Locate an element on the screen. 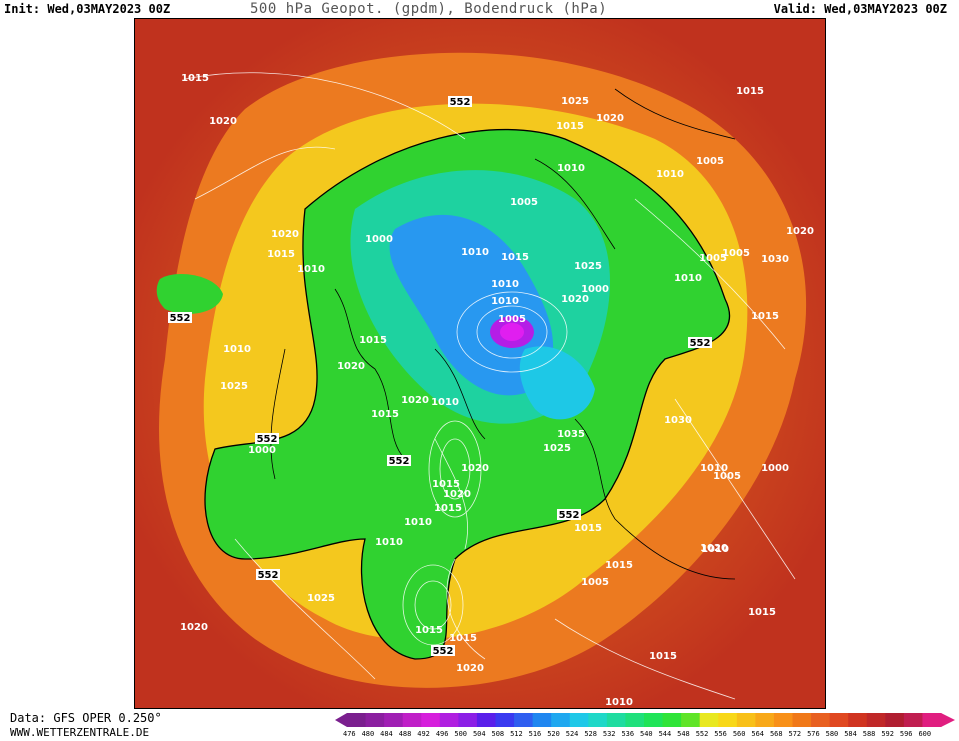 The height and width of the screenshot is (741, 959). isobar-pressure-label: 1035 is located at coordinates (571, 434).